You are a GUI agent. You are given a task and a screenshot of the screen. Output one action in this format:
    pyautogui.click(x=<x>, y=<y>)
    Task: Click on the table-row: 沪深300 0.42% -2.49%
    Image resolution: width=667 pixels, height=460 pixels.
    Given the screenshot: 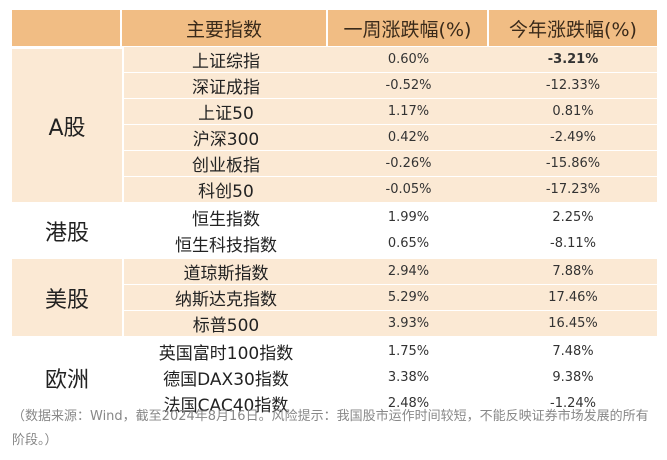 What is the action you would take?
    pyautogui.click(x=334, y=137)
    